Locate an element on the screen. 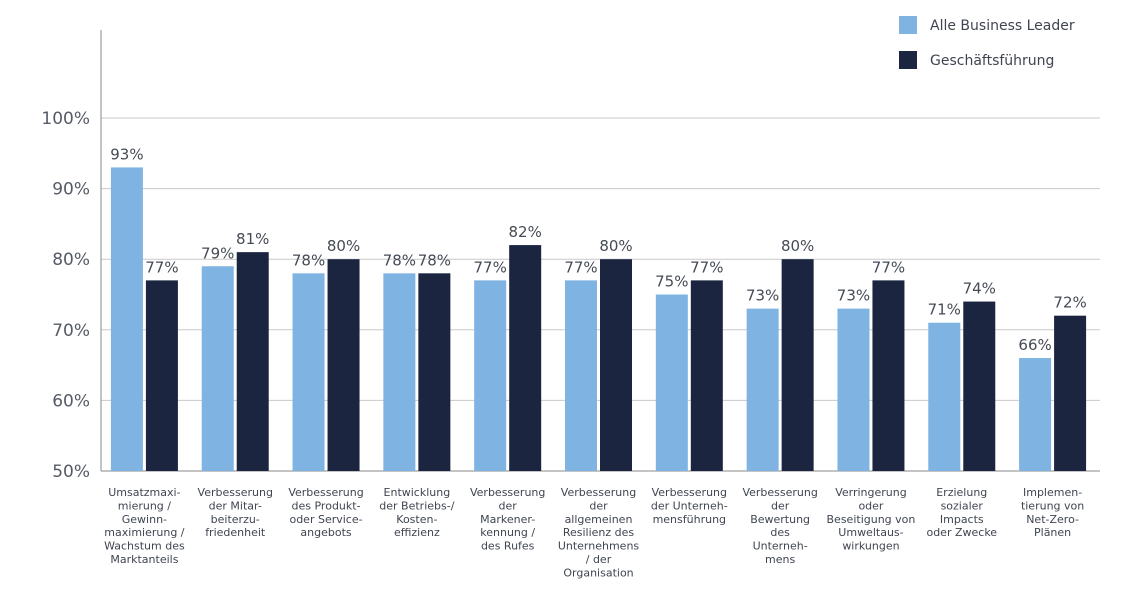 The width and height of the screenshot is (1140, 594). legend-label: Geschäftsführung is located at coordinates (992, 61).